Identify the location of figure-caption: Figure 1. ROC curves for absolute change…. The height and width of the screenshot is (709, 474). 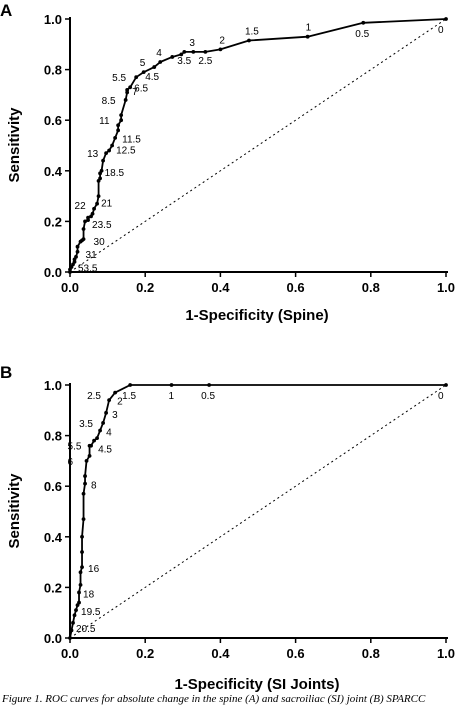
(214, 699).